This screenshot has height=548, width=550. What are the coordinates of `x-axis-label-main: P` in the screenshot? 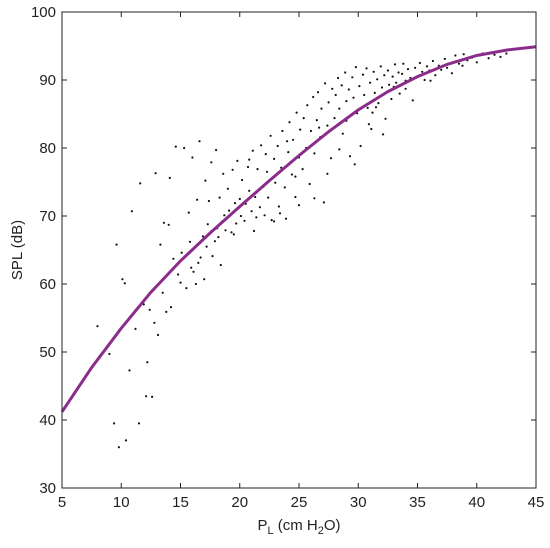 It's located at (262, 525).